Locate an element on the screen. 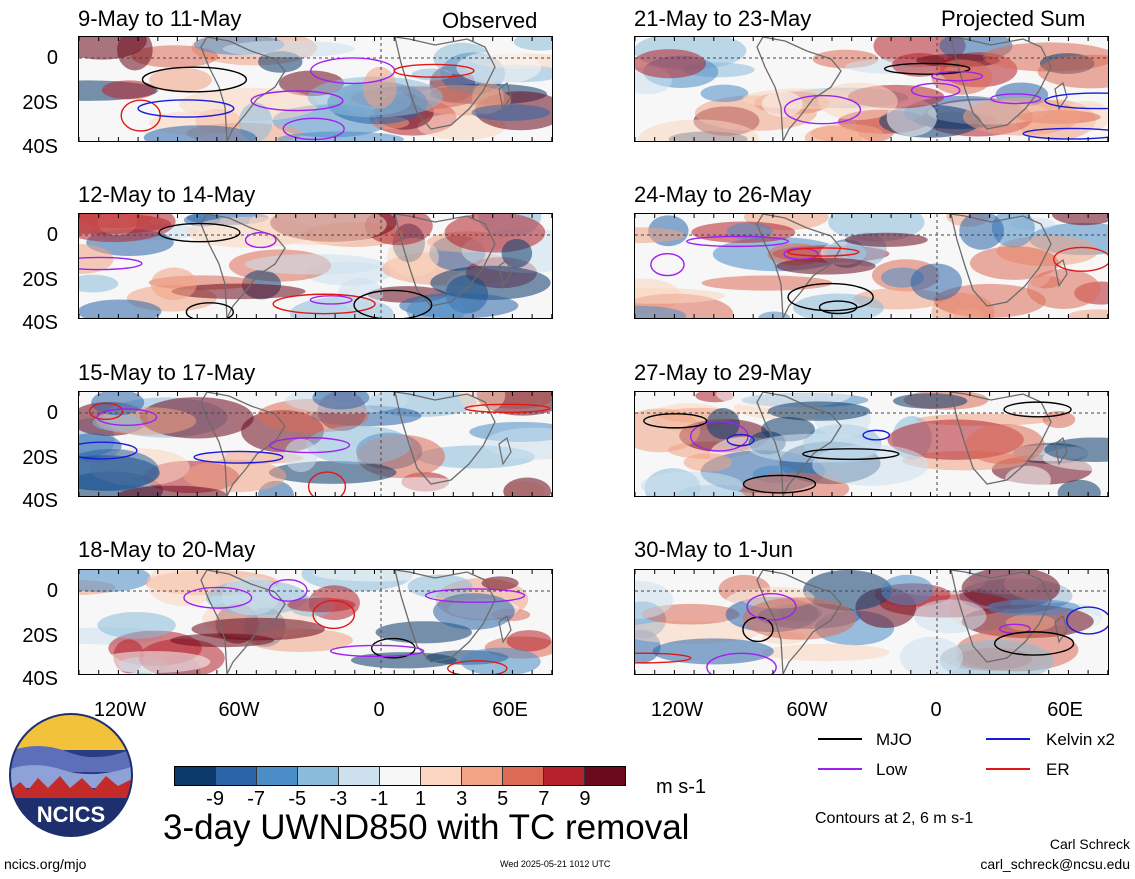  africa-coast is located at coordinates (445, 260).